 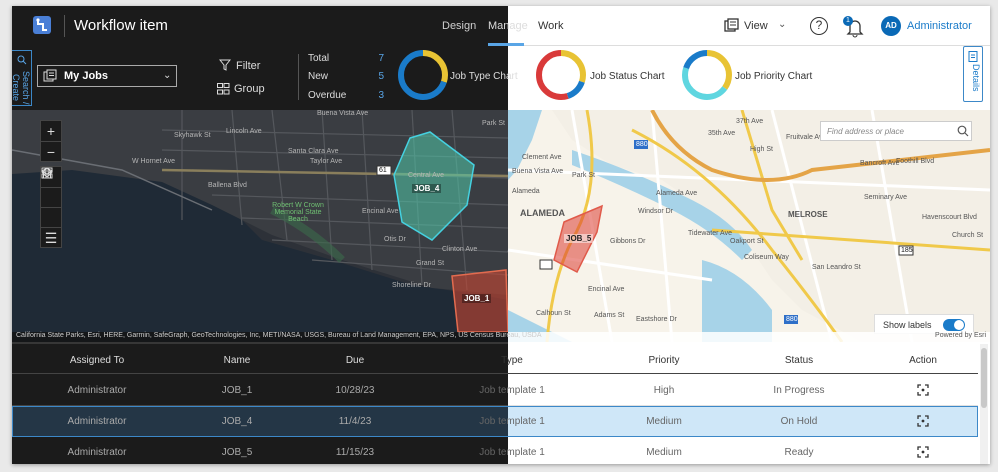 I want to click on street-label: Calhoun St, so click(x=553, y=313).